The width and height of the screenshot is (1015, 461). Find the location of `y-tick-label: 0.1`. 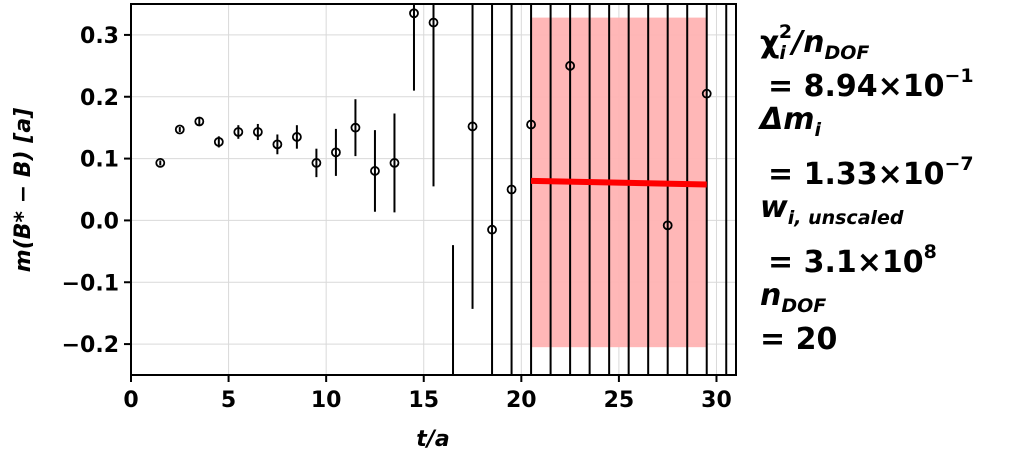

y-tick-label: 0.1 is located at coordinates (99, 160).